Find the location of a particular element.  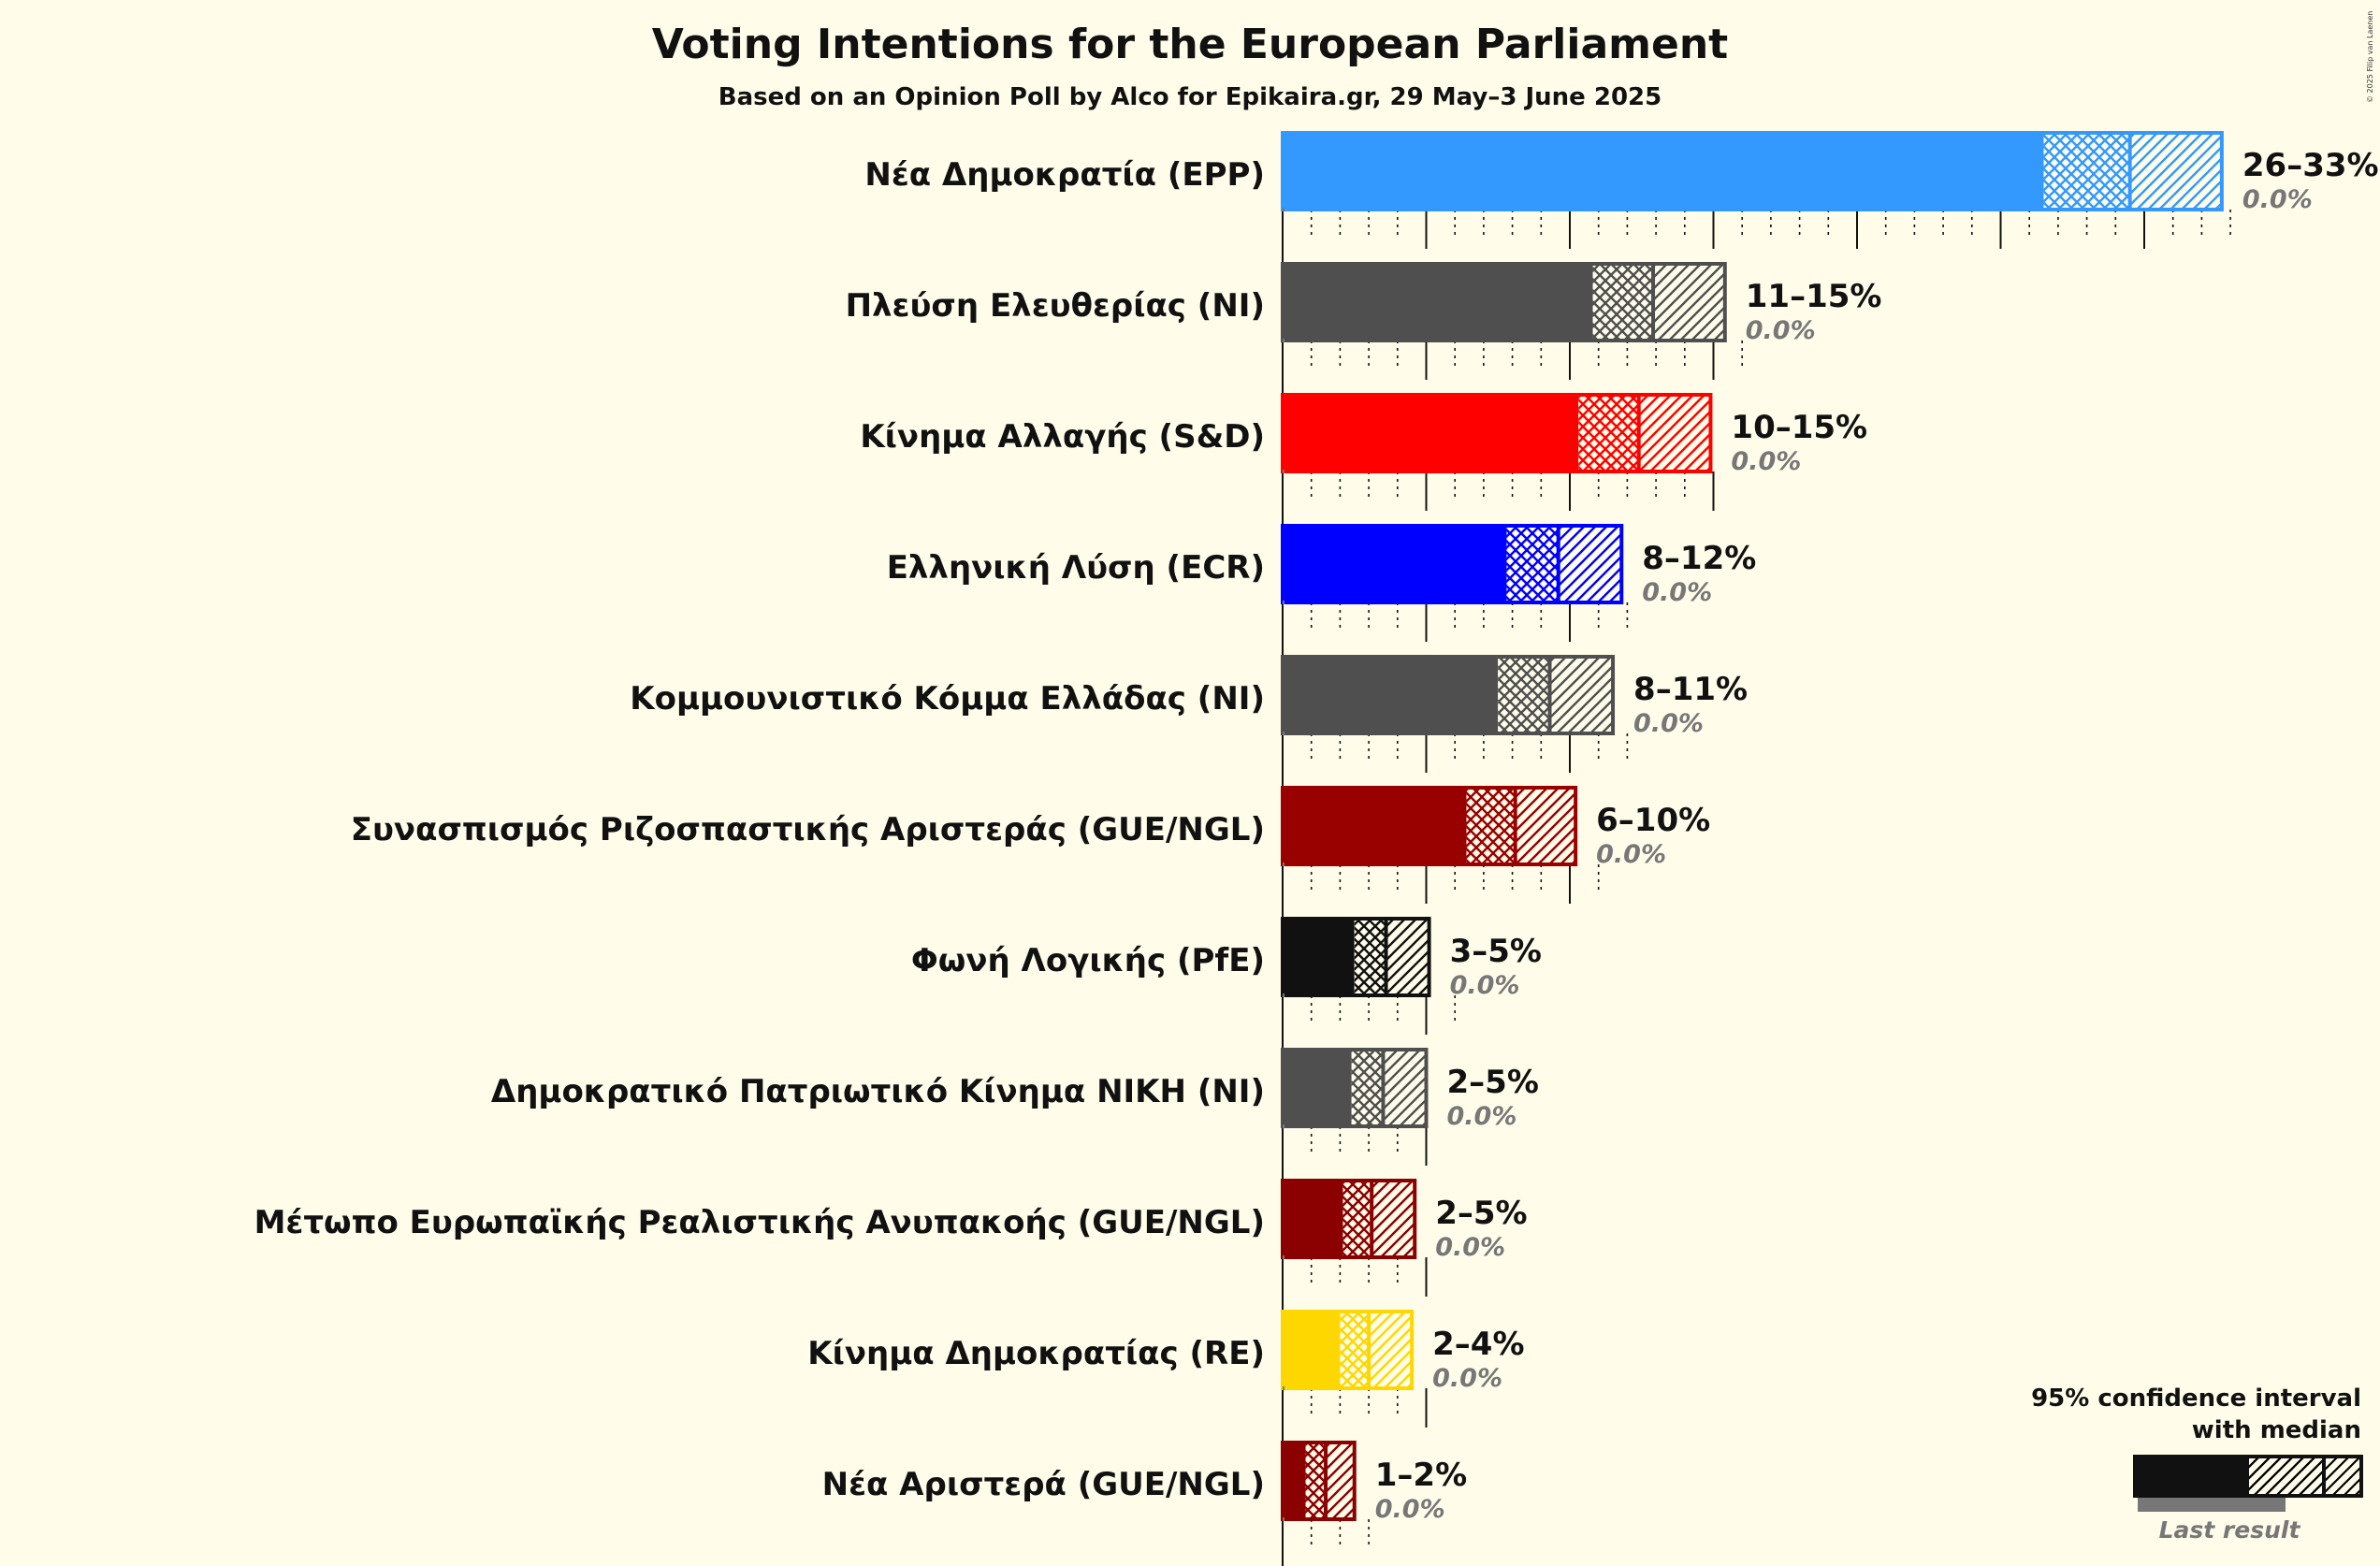

legend-solid is located at coordinates (2192, 1476).